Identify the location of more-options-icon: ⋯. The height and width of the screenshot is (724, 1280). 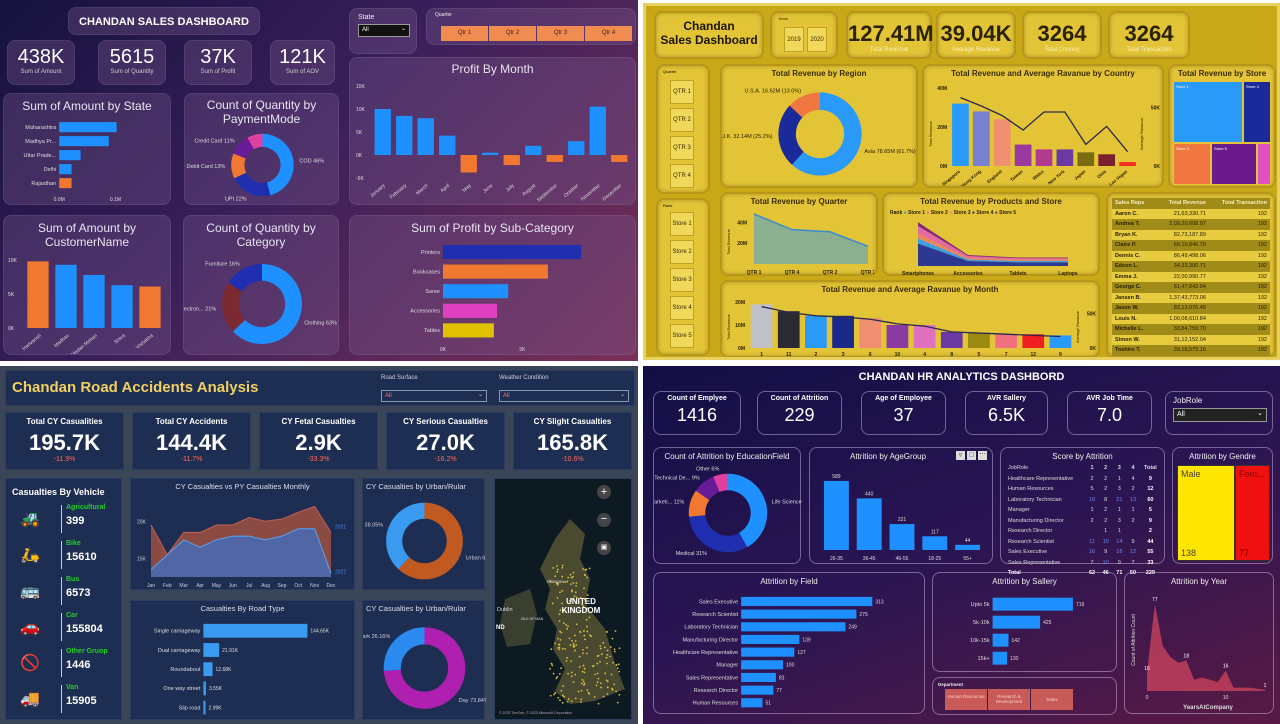
(982, 455).